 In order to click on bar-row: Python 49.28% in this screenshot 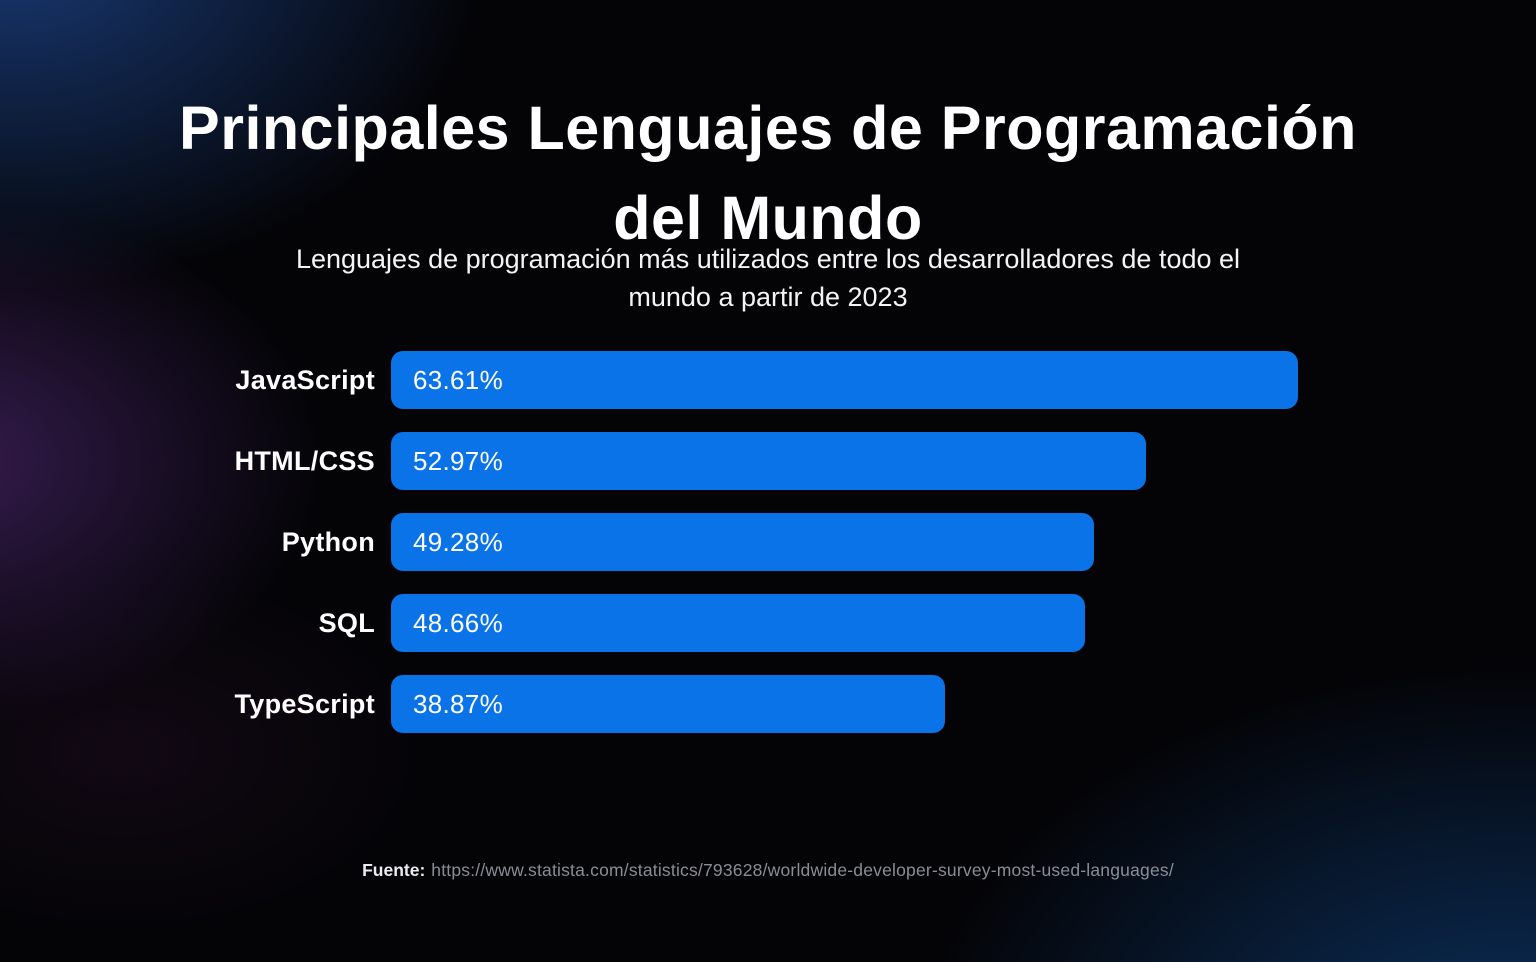, I will do `click(768, 542)`.